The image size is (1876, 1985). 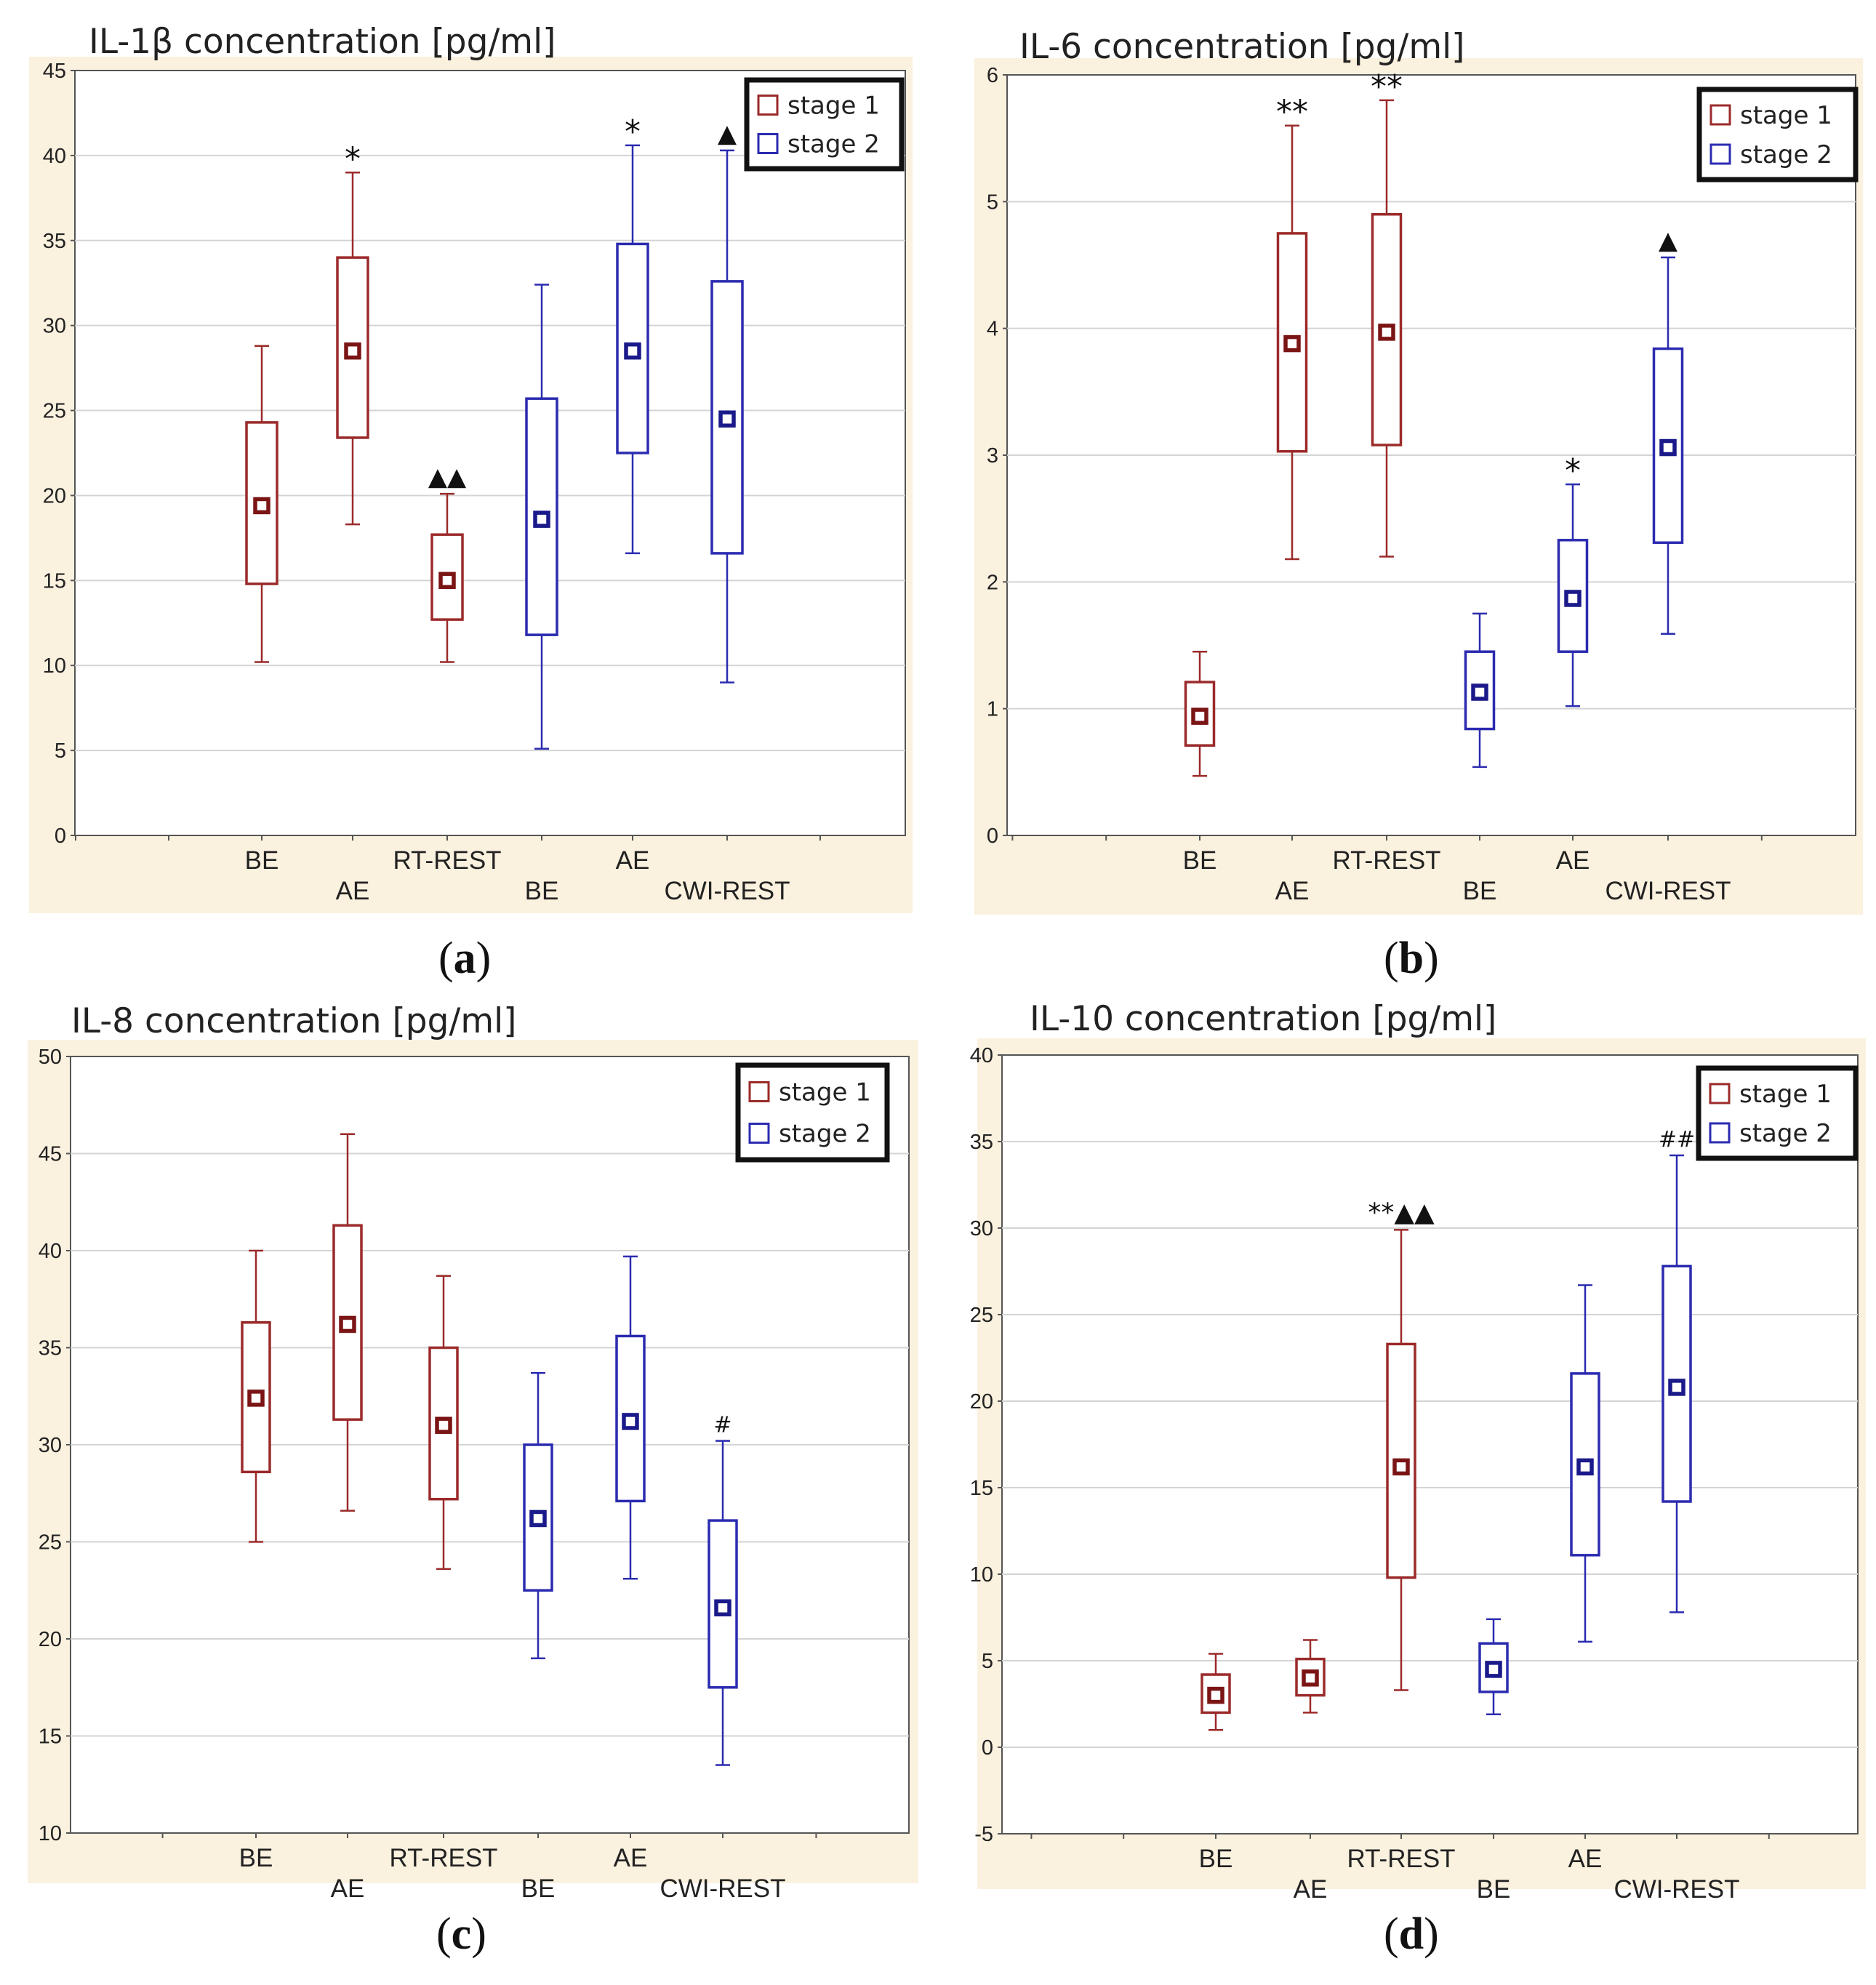 I want to click on chart-title: IL-1β concentration [pg/ml], so click(x=322, y=42).